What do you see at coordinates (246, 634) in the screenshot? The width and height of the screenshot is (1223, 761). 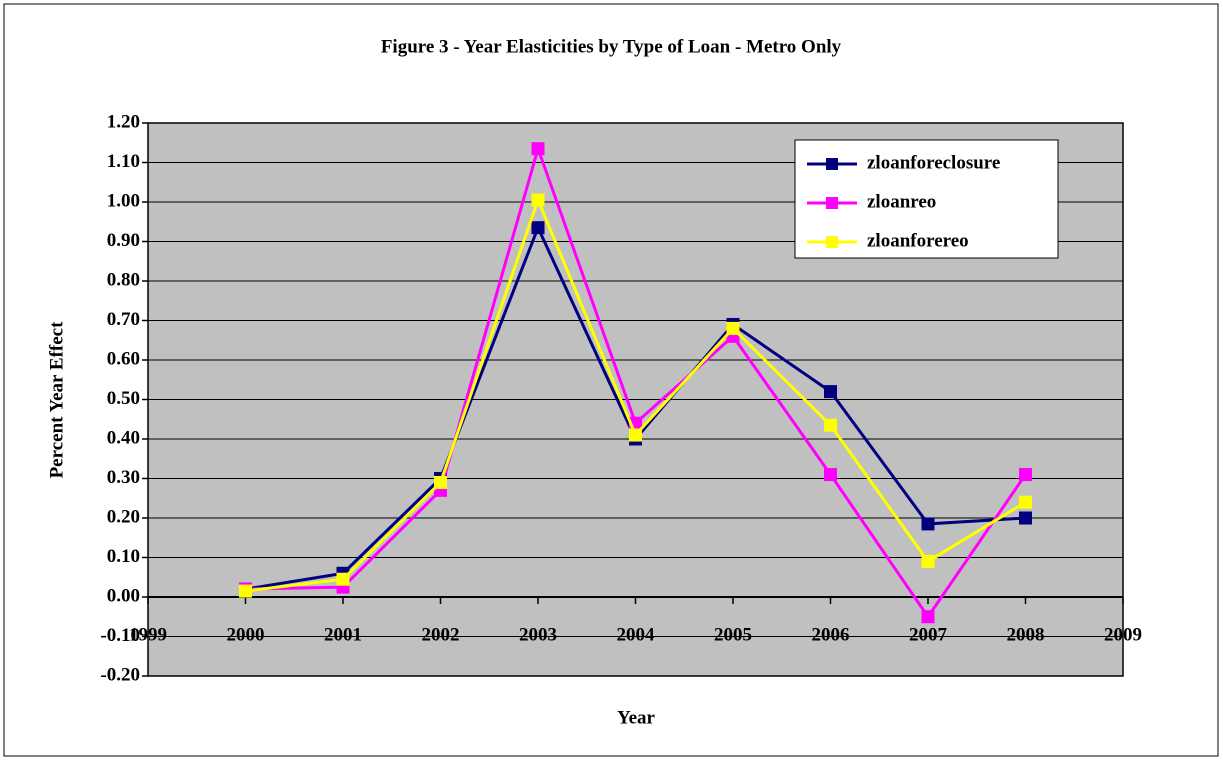 I see `x-tick-label: 2000` at bounding box center [246, 634].